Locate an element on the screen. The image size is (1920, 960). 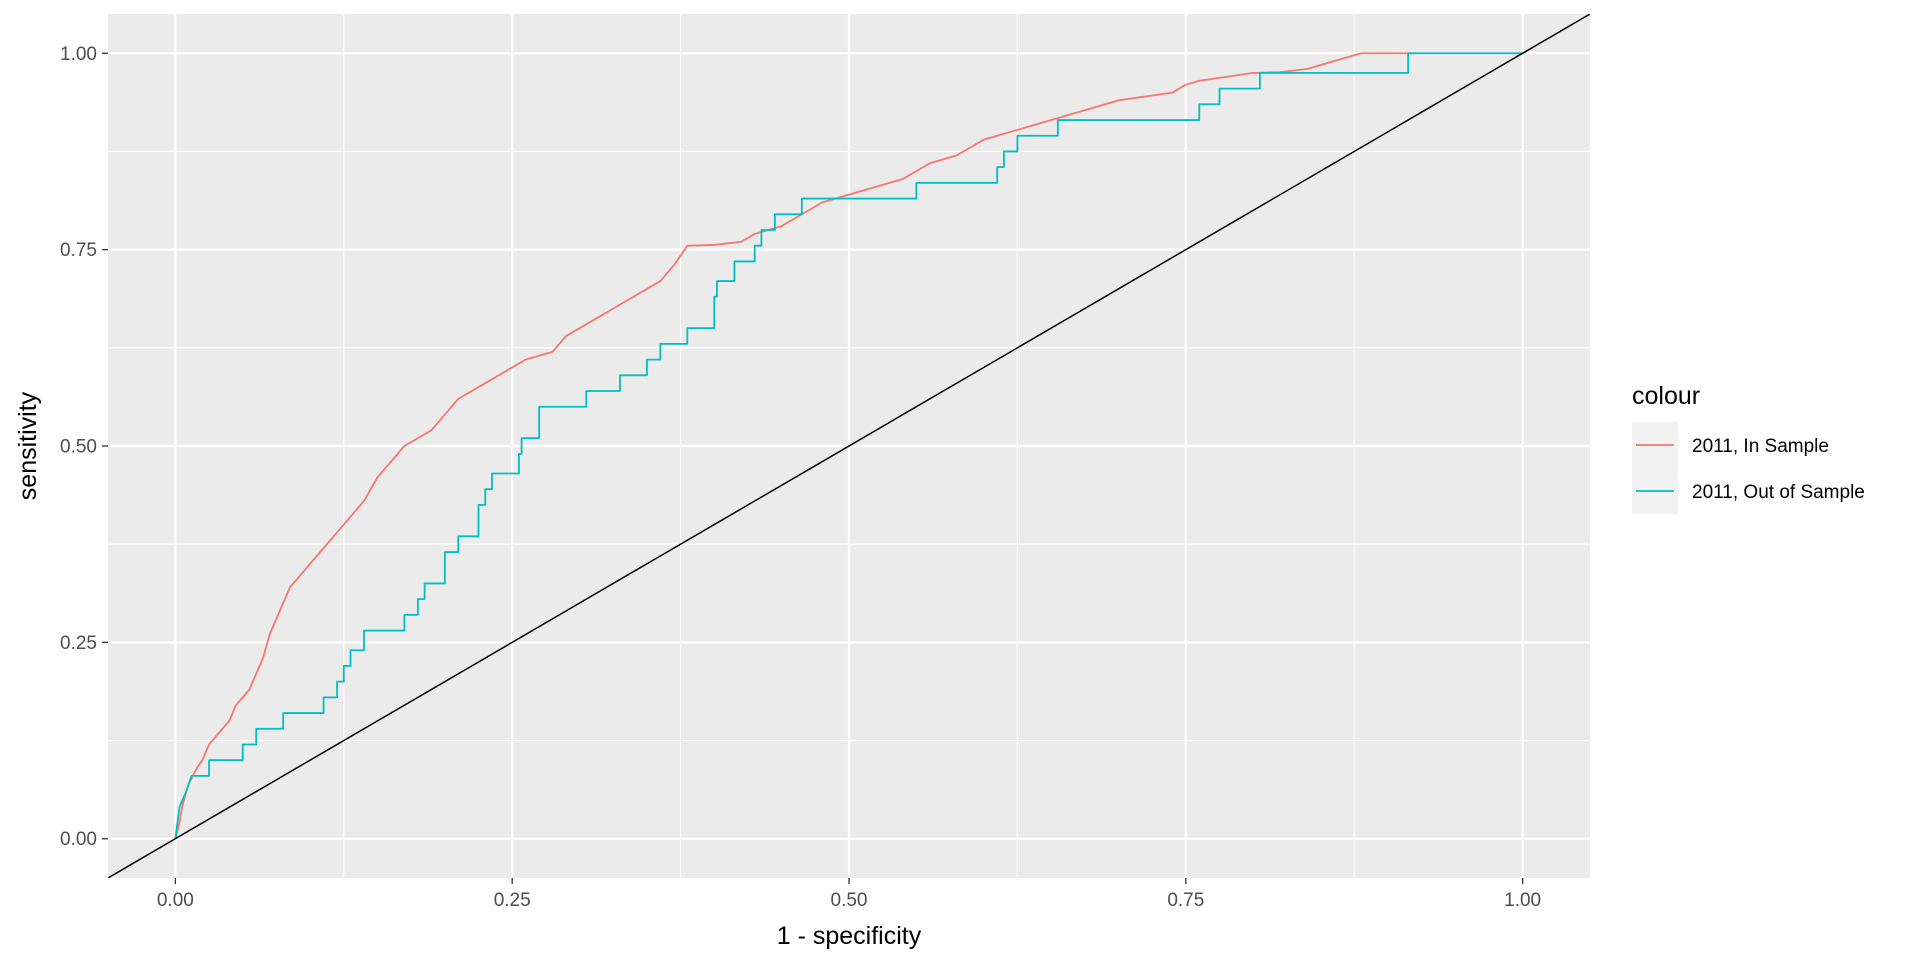
legend-title: colour is located at coordinates (1666, 396).